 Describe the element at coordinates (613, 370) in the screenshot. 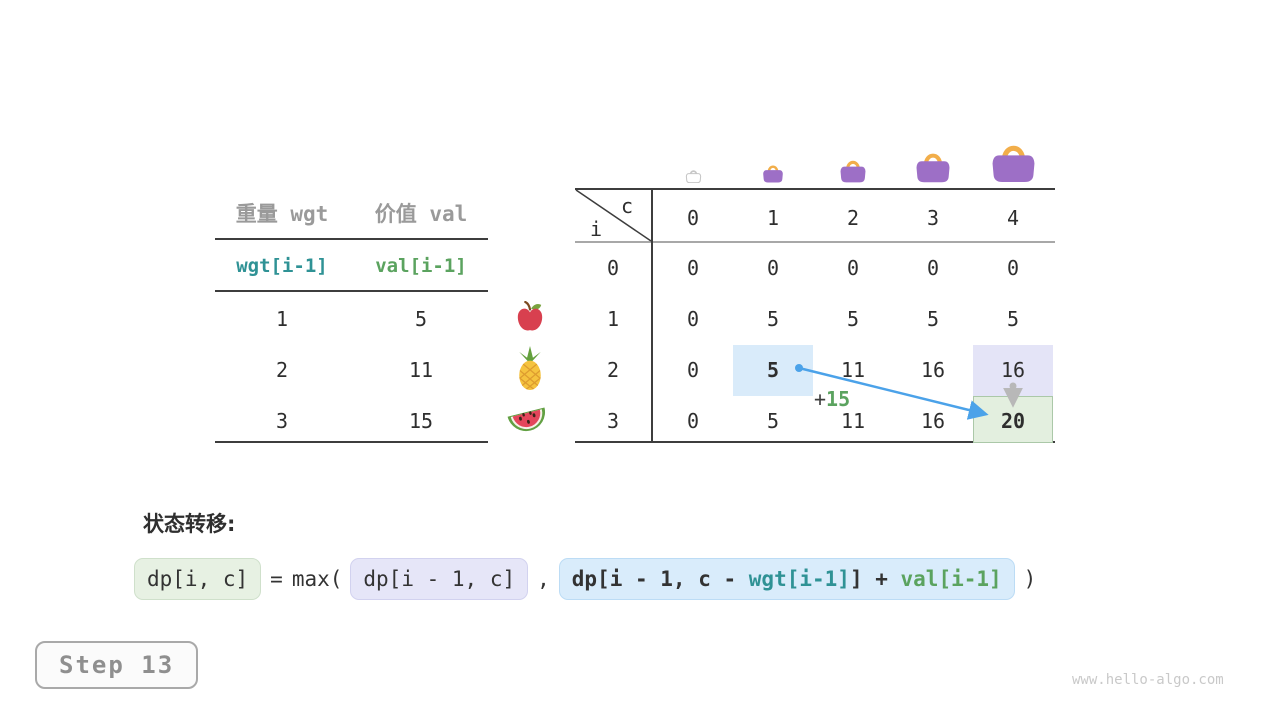

I see `dp-row-header-2: 2` at that location.